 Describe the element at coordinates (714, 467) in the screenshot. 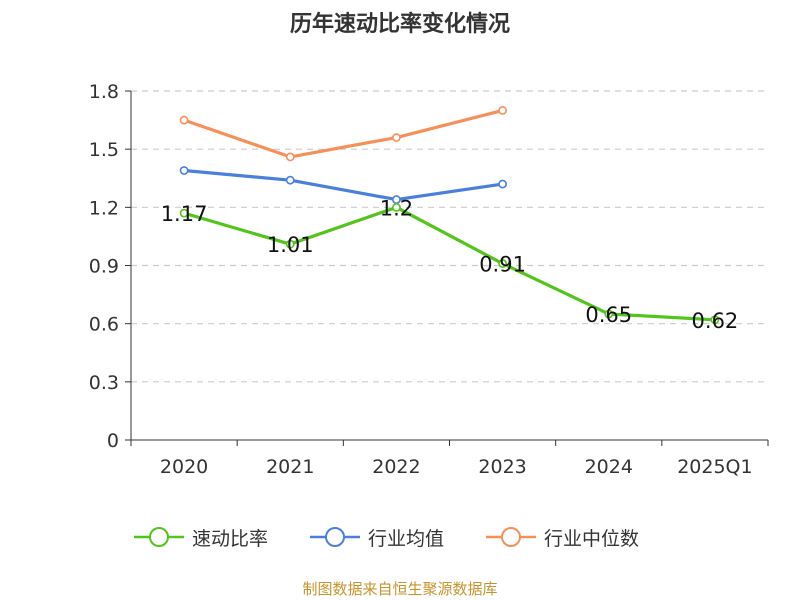

I see `x-tick-label: 2025Q1` at that location.